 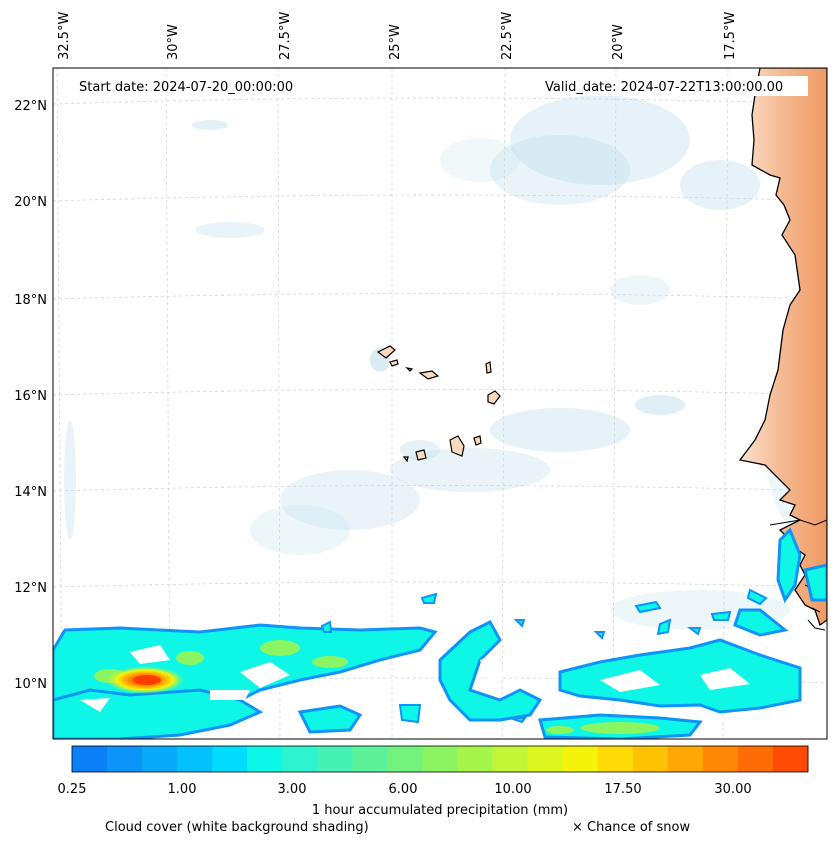 I want to click on lat-label-12n: 12°N, so click(x=30, y=588).